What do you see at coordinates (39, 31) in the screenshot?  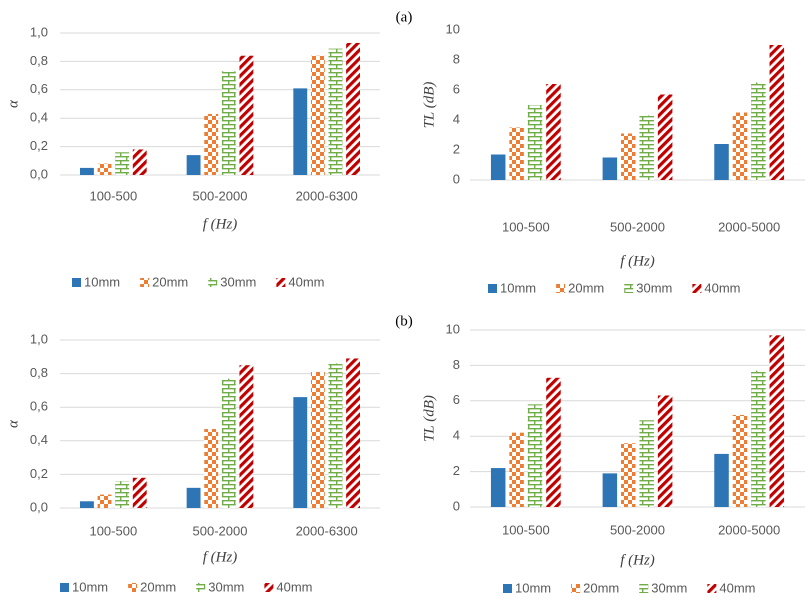 I see `y-tick-label: 1,0` at bounding box center [39, 31].